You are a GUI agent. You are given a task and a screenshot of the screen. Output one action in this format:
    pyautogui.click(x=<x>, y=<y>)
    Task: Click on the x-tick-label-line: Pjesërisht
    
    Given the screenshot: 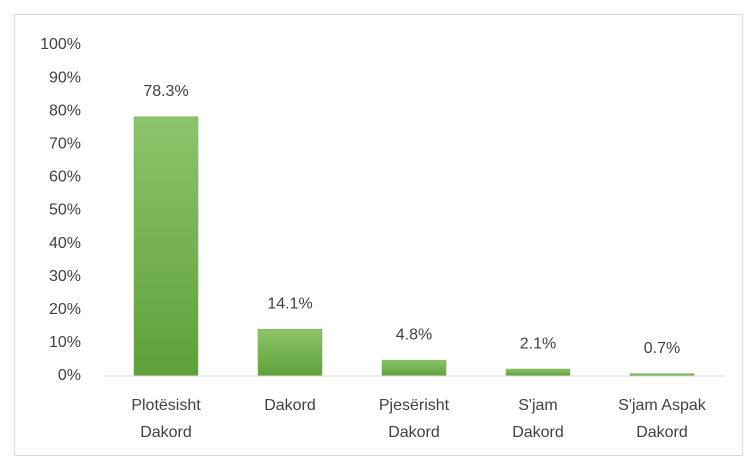 What is the action you would take?
    pyautogui.click(x=414, y=405)
    